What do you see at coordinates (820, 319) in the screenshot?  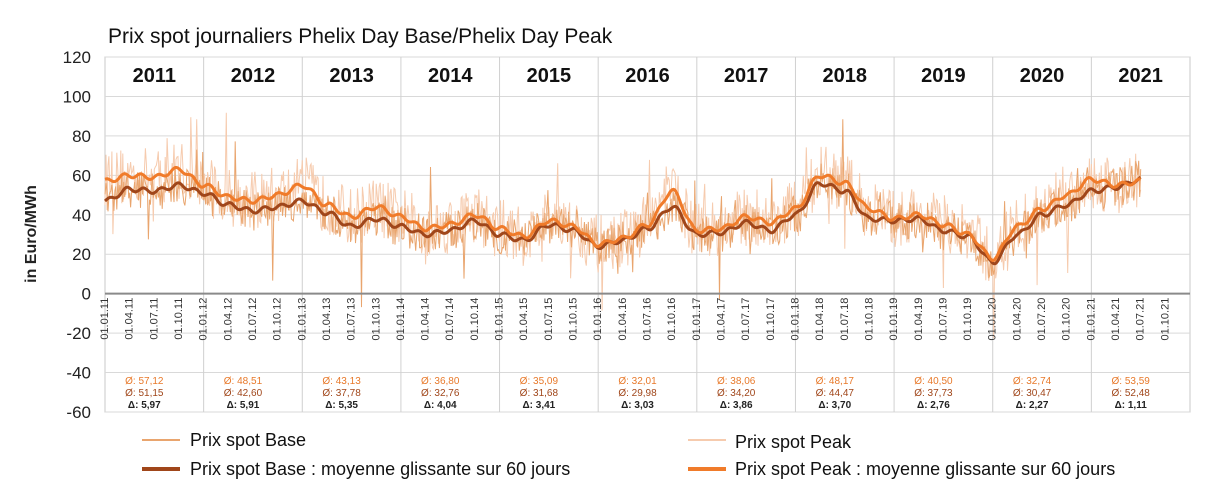 I see `x-tick-label: 01.04.18` at bounding box center [820, 319].